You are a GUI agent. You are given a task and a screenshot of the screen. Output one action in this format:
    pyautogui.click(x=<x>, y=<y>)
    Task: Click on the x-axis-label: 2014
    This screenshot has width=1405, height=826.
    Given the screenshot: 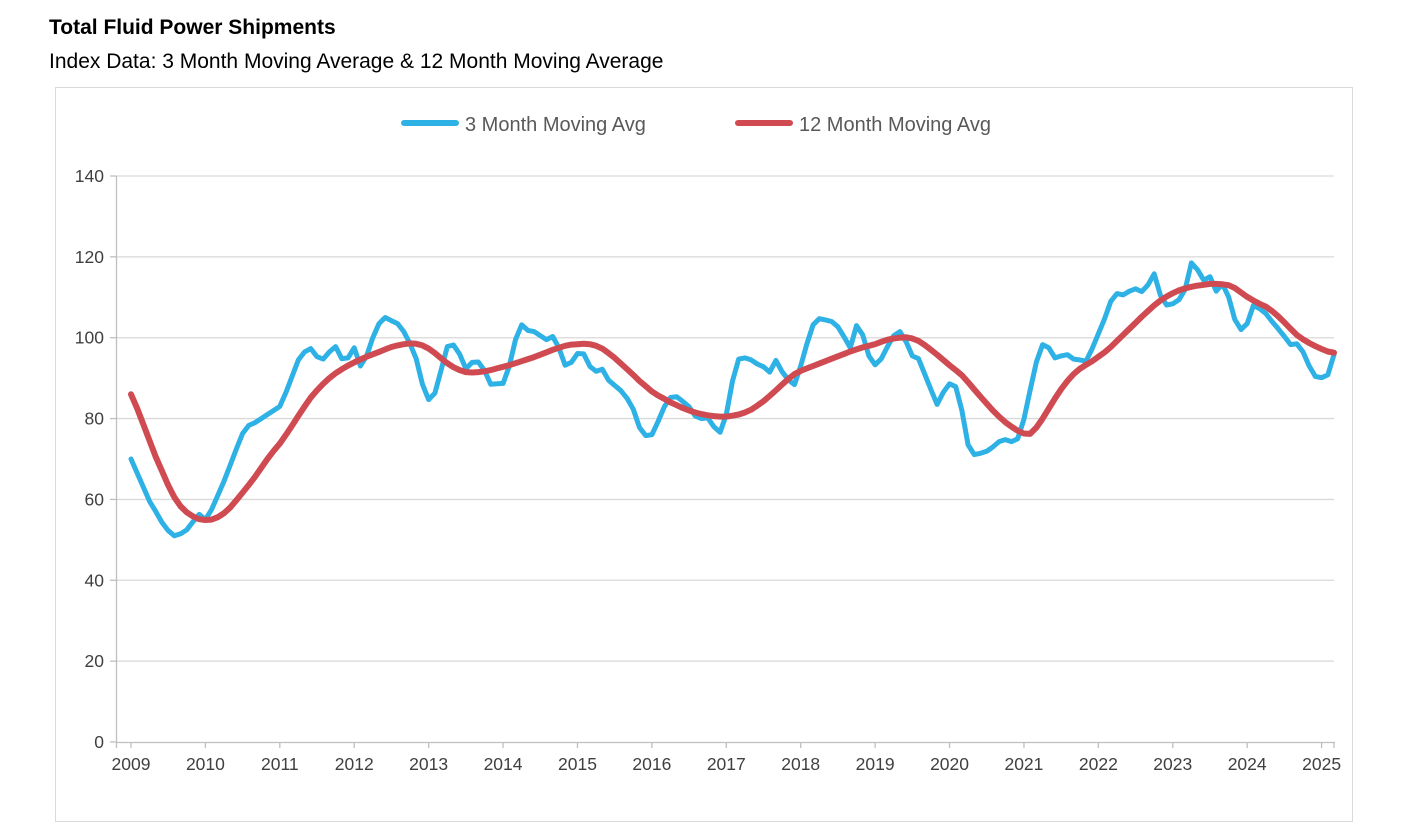 What is the action you would take?
    pyautogui.click(x=503, y=764)
    